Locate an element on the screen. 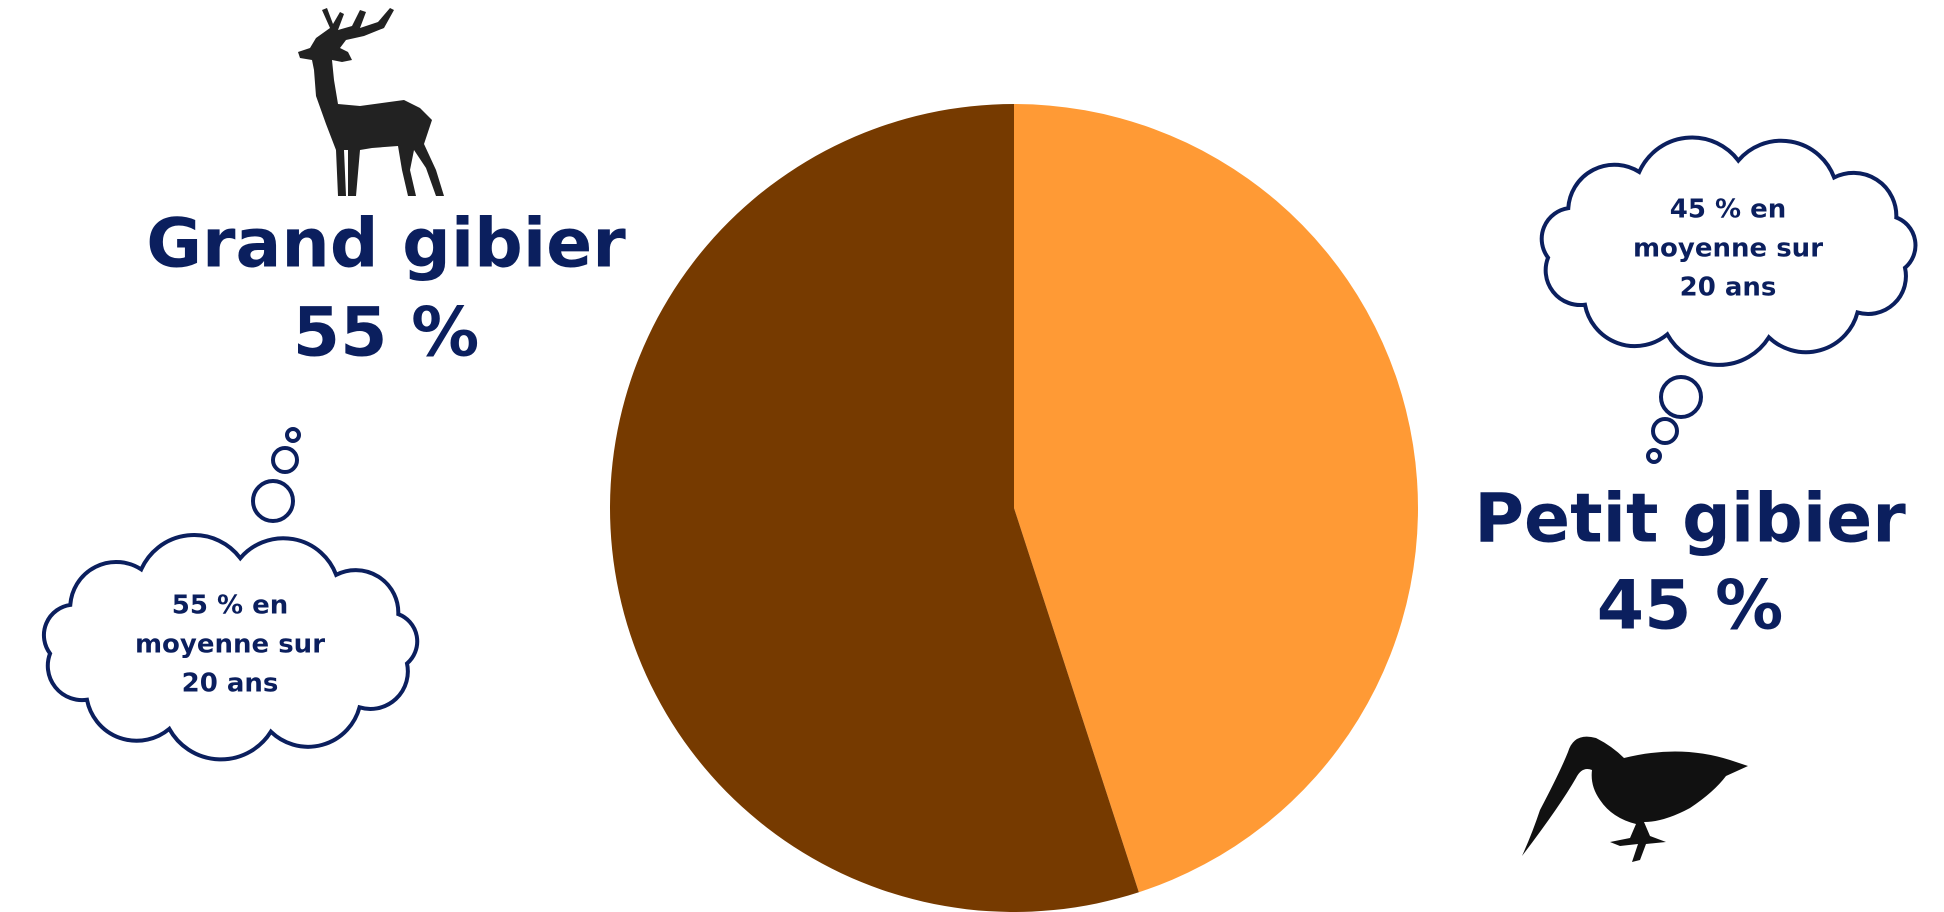 The image size is (1944, 912). annotation-line: 45 % en is located at coordinates (1728, 210).